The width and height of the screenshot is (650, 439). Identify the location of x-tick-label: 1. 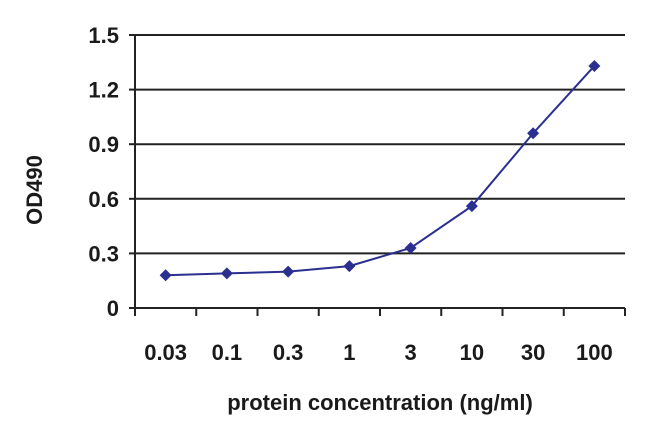
(349, 352).